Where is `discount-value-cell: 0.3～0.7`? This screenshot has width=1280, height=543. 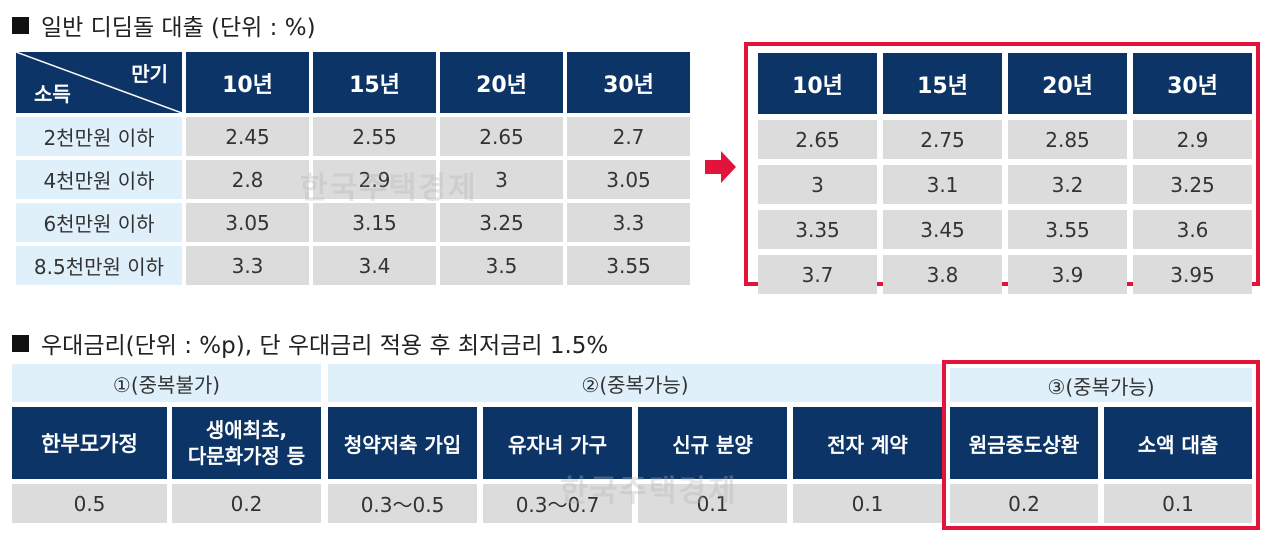
discount-value-cell: 0.3～0.7 is located at coordinates (557, 503).